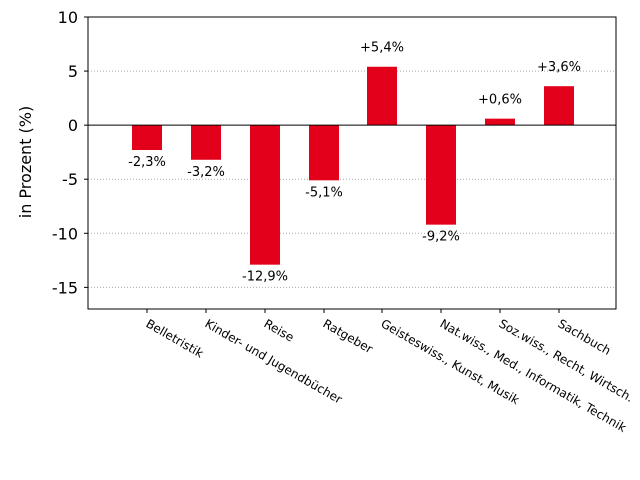 The height and width of the screenshot is (480, 640). What do you see at coordinates (559, 67) in the screenshot?
I see `data-label: +3,6%` at bounding box center [559, 67].